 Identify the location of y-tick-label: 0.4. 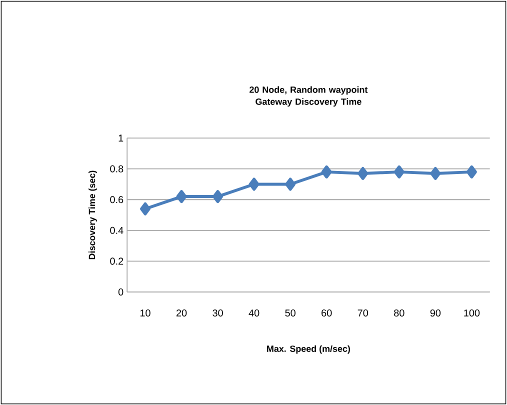
(117, 230).